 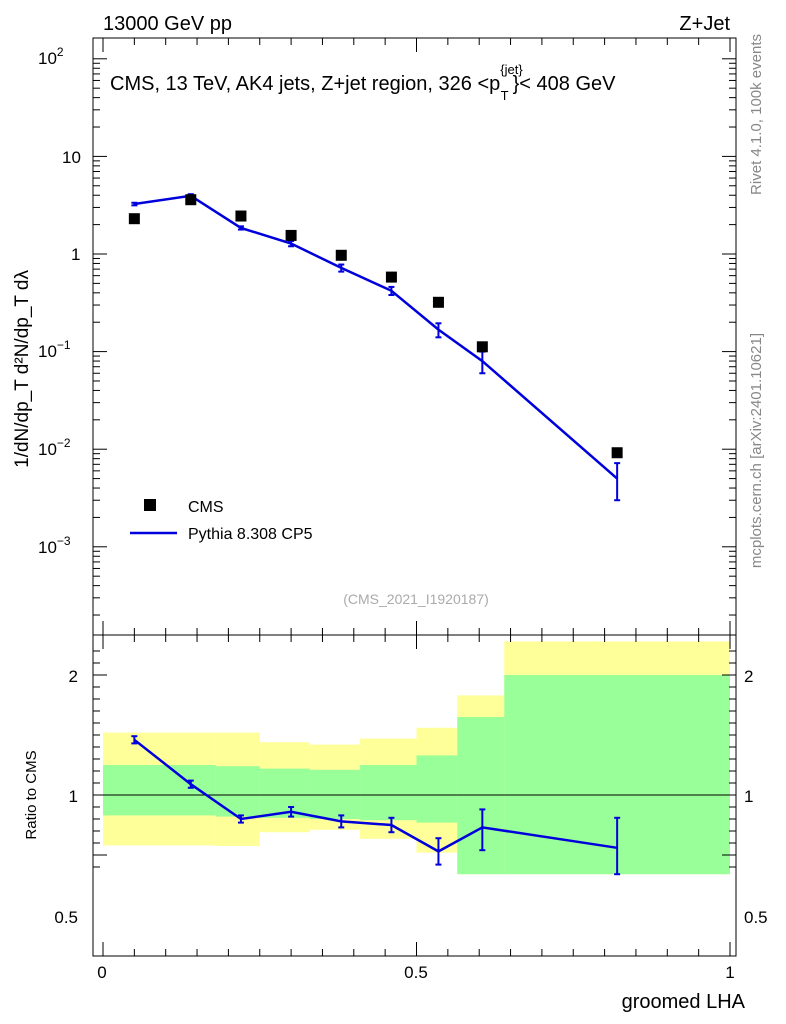 I want to click on ytick-label-10: 10, so click(x=71, y=157).